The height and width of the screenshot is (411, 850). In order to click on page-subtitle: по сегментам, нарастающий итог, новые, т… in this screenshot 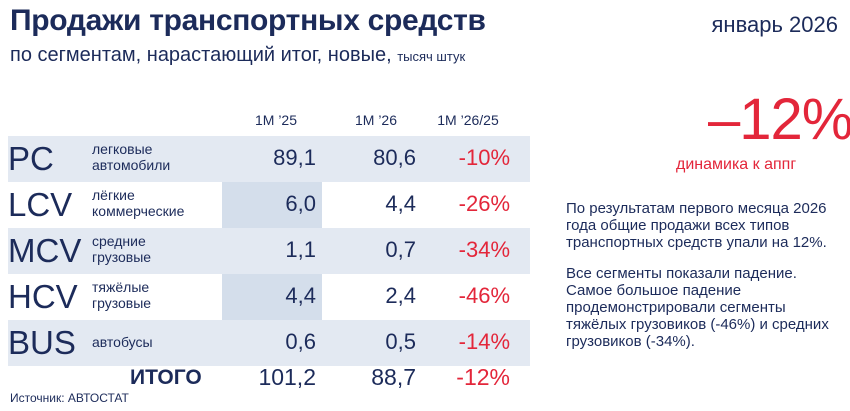, I will do `click(237, 55)`.